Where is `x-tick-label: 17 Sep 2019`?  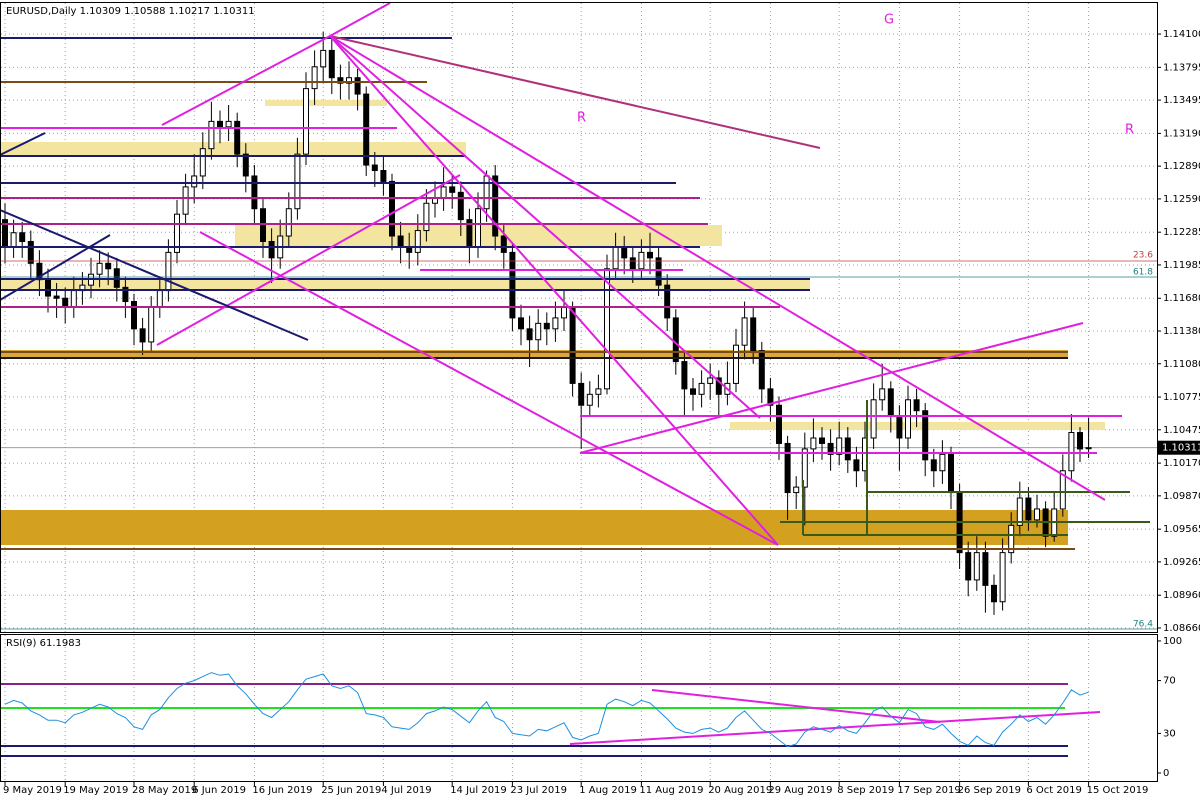 x-tick-label: 17 Sep 2019 is located at coordinates (928, 790).